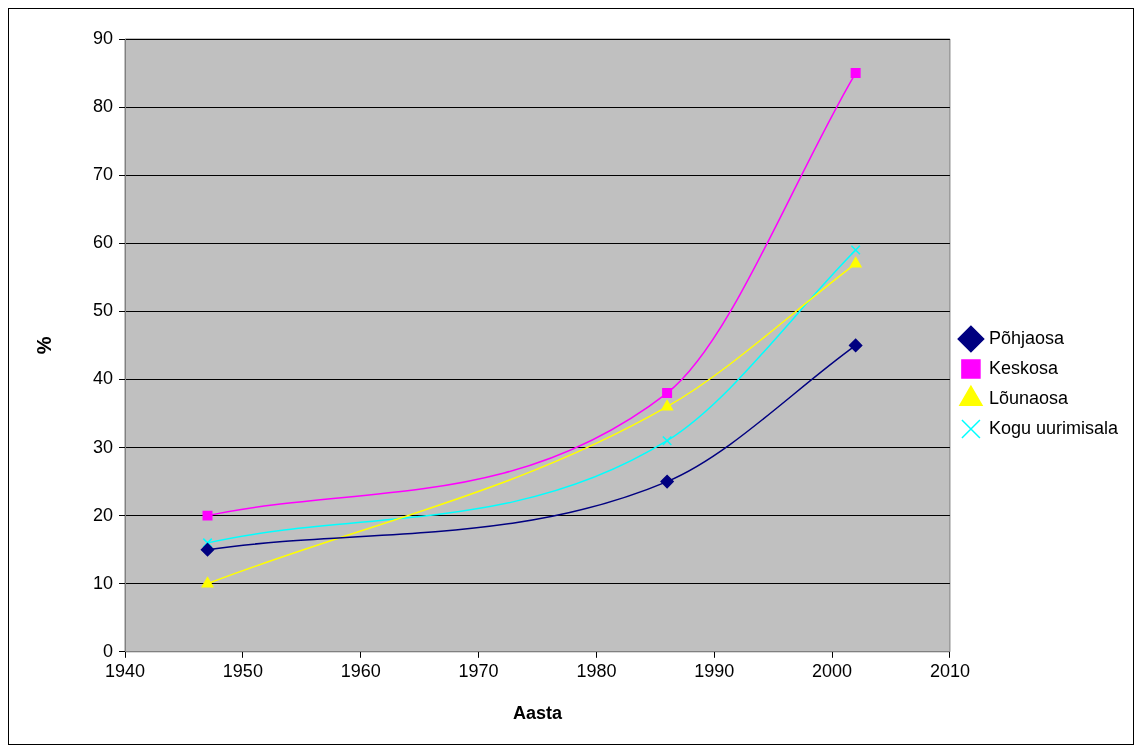 The image size is (1142, 753). Describe the element at coordinates (949, 670) in the screenshot. I see `x-tick-label: 2010` at that location.